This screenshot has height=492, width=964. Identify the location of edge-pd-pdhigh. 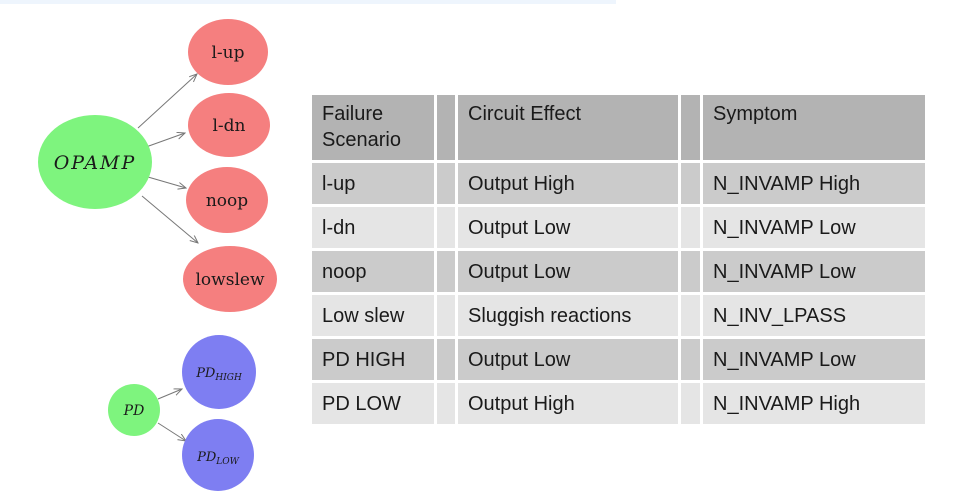
(169, 394).